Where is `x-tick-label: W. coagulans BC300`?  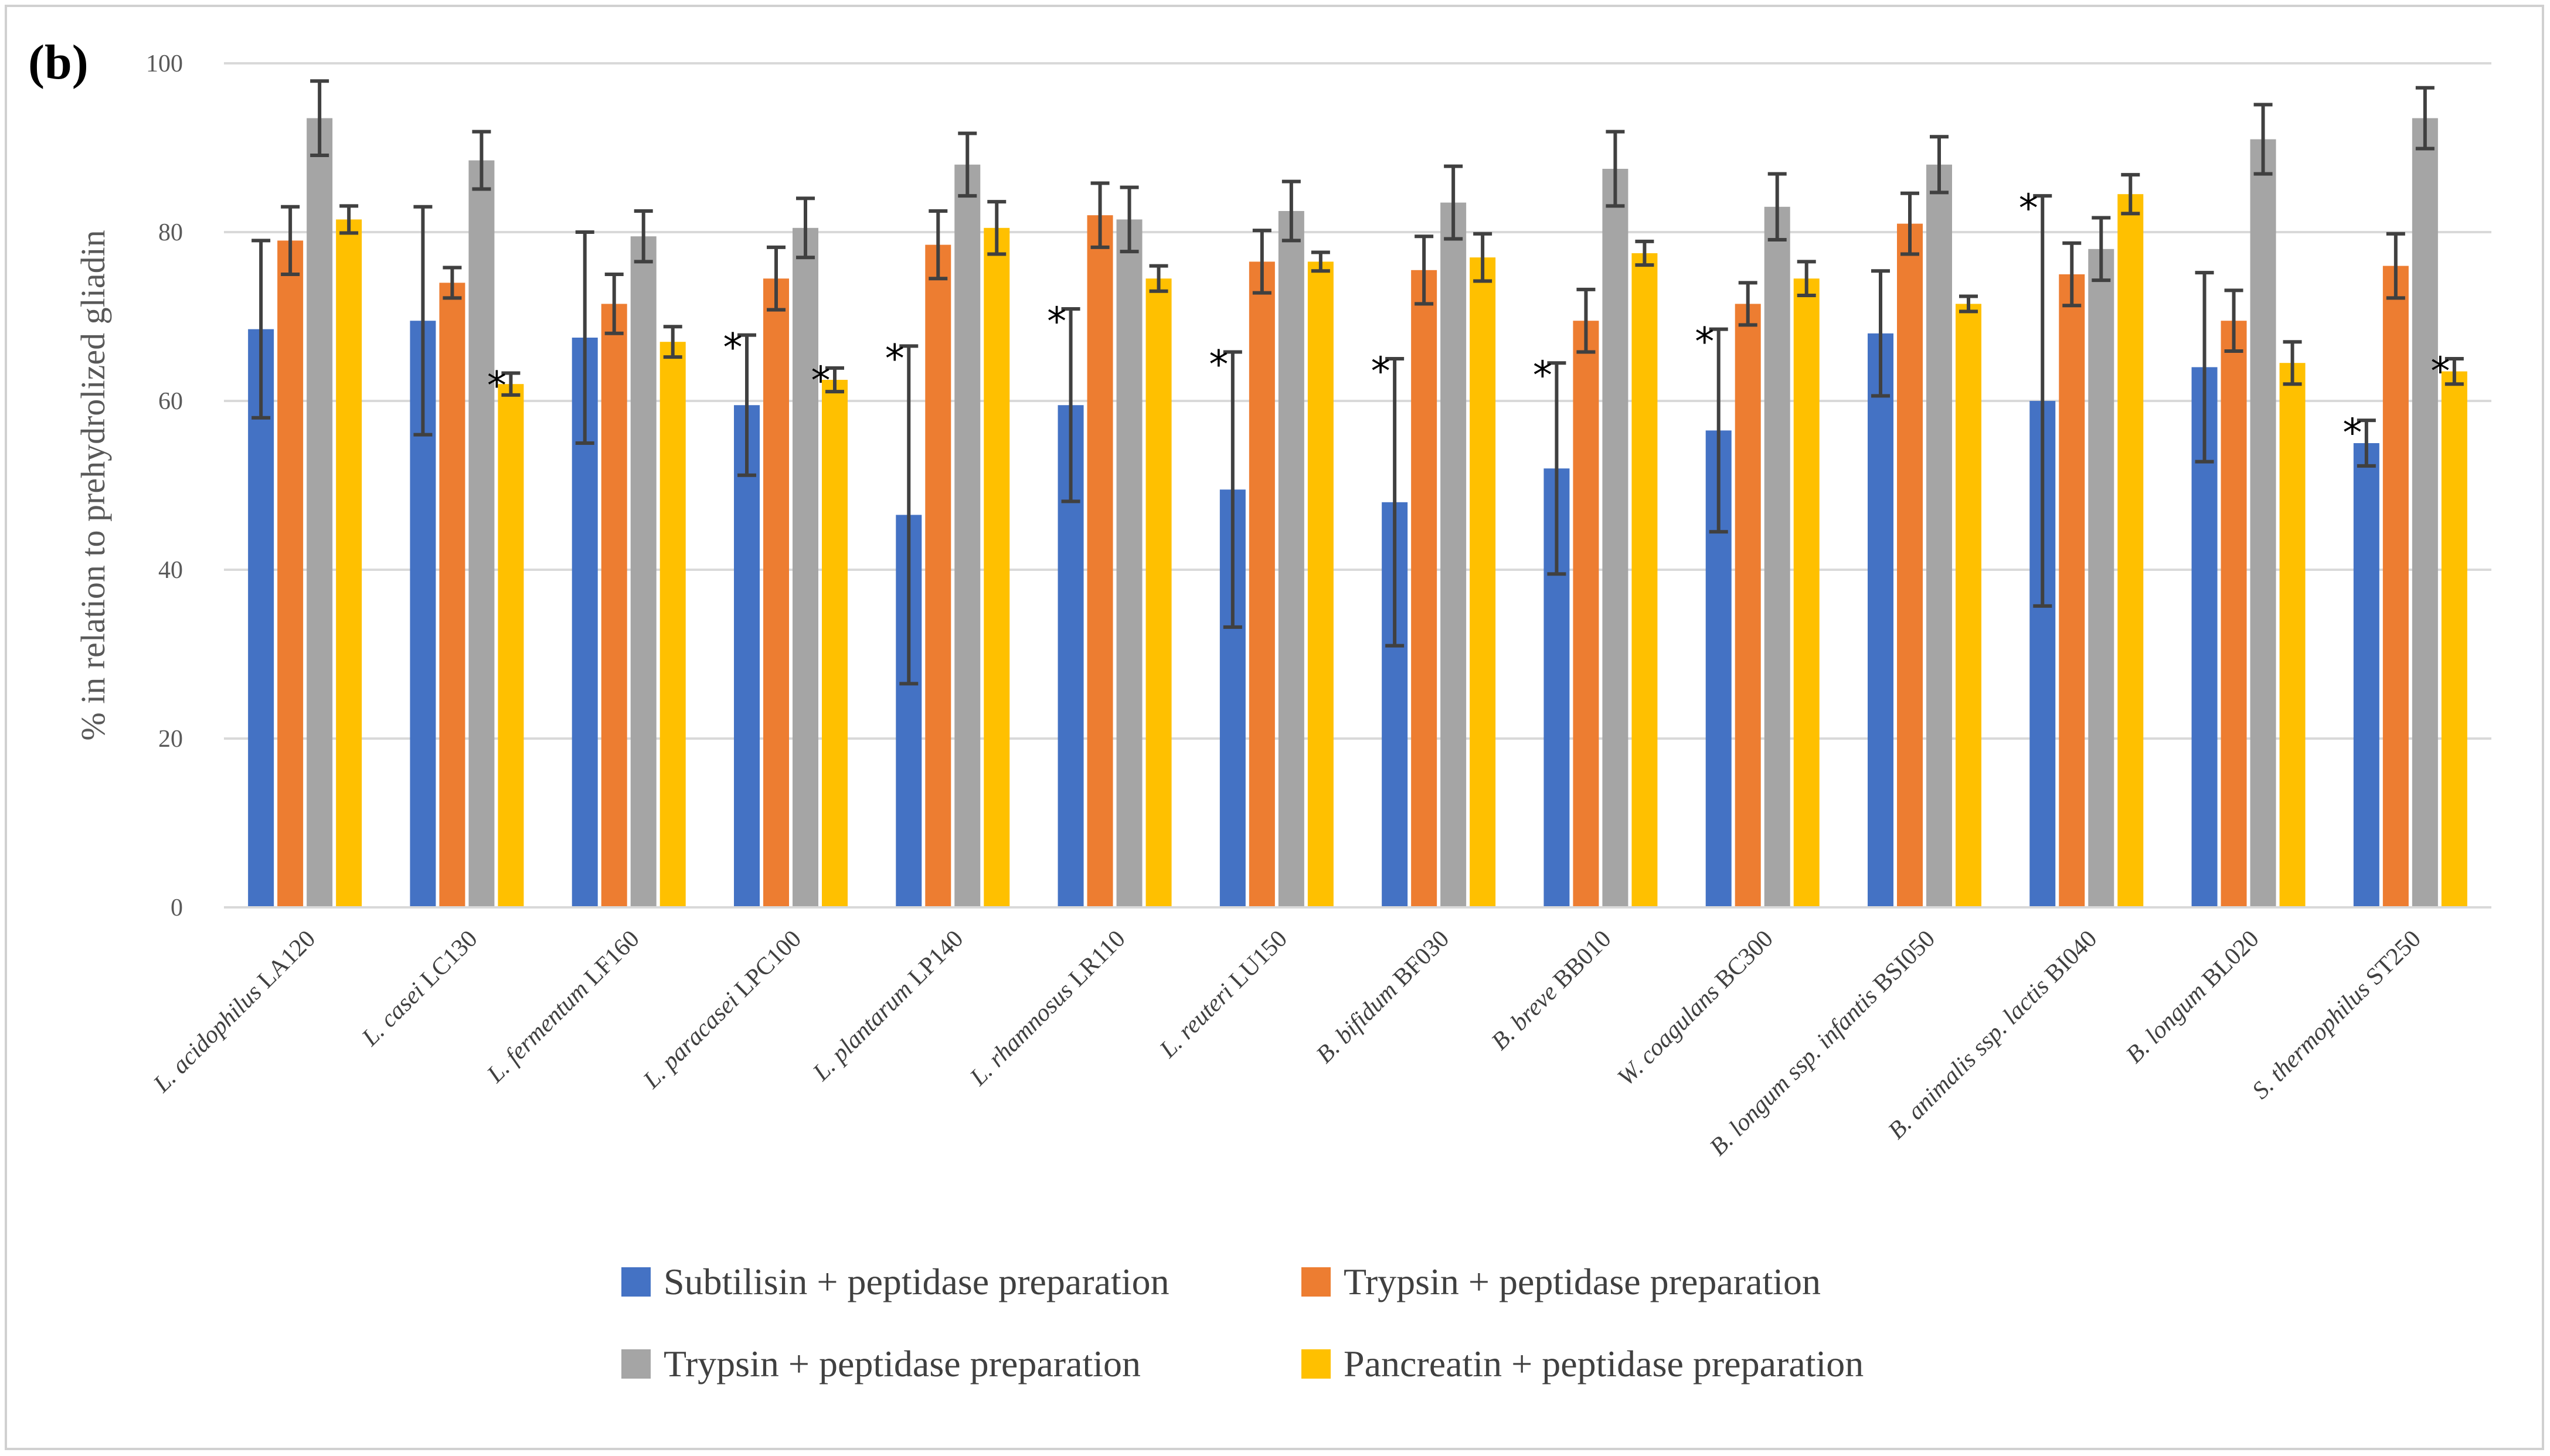
x-tick-label: W. coagulans BC300 is located at coordinates (1696, 1009).